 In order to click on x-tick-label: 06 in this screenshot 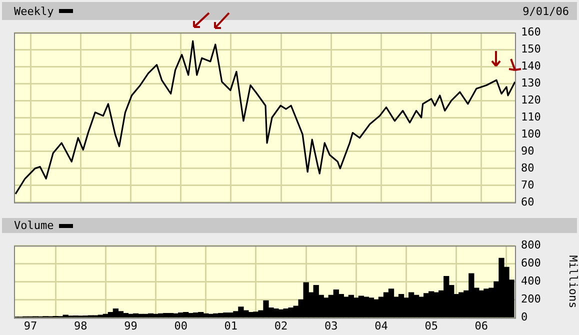, I will do `click(481, 325)`.